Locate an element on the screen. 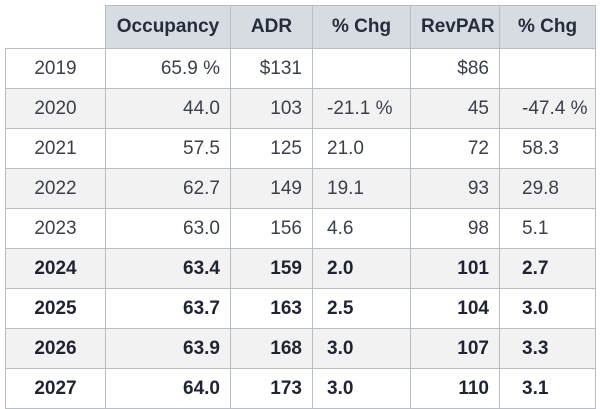 The width and height of the screenshot is (600, 409). cell-revpar: 45 is located at coordinates (455, 108).